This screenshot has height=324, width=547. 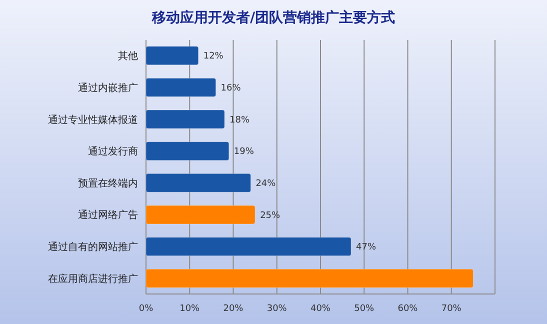 I want to click on data-label: 47%, so click(x=366, y=247).